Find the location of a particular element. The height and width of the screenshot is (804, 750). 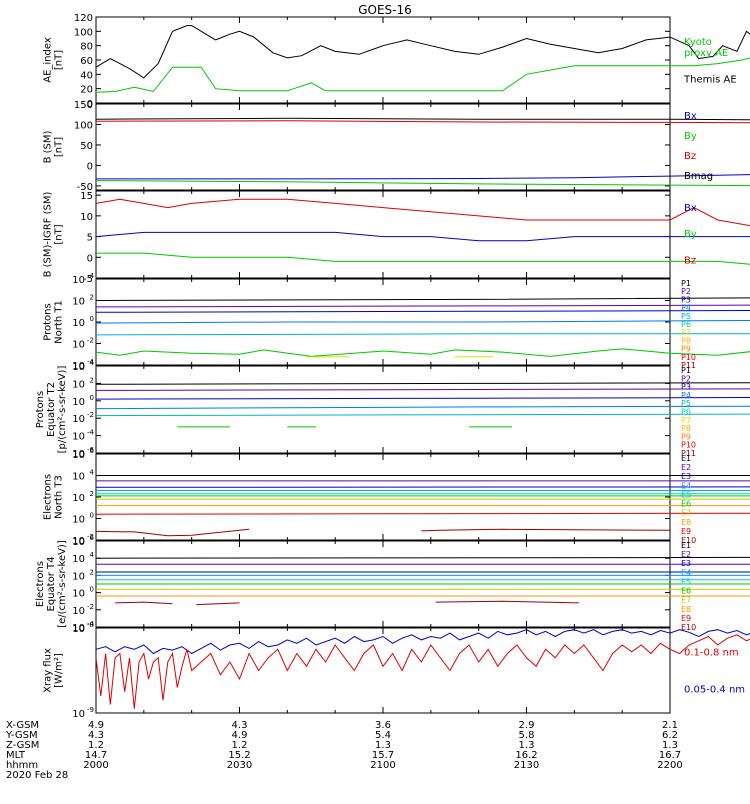

y-axis-label: [e/(cm²-s-sr-keV)] is located at coordinates (62, 584).